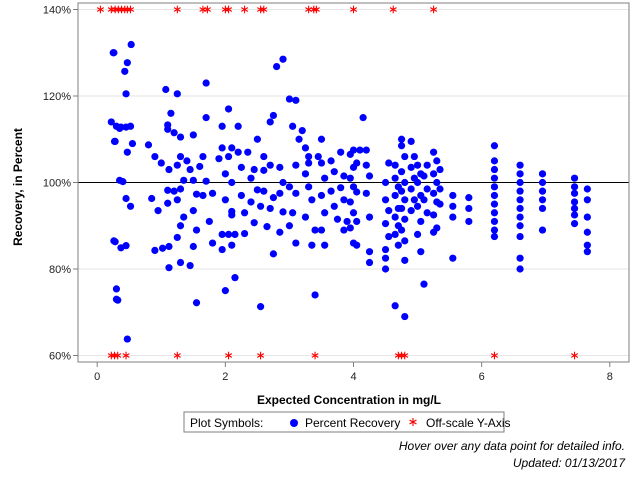 Image resolution: width=640 pixels, height=480 pixels. I want to click on legend-item-off-scale: Off-scale Y-Axis, so click(468, 423).